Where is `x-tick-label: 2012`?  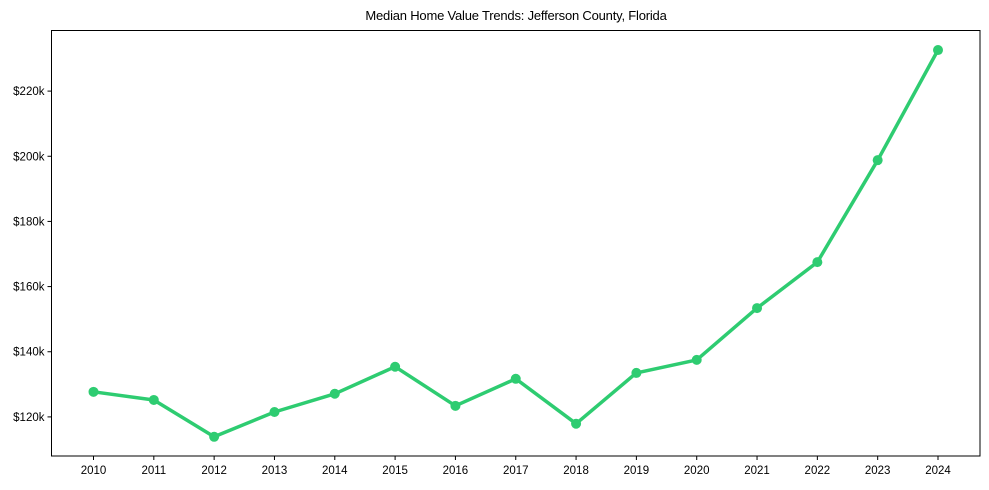
x-tick-label: 2012 is located at coordinates (214, 471).